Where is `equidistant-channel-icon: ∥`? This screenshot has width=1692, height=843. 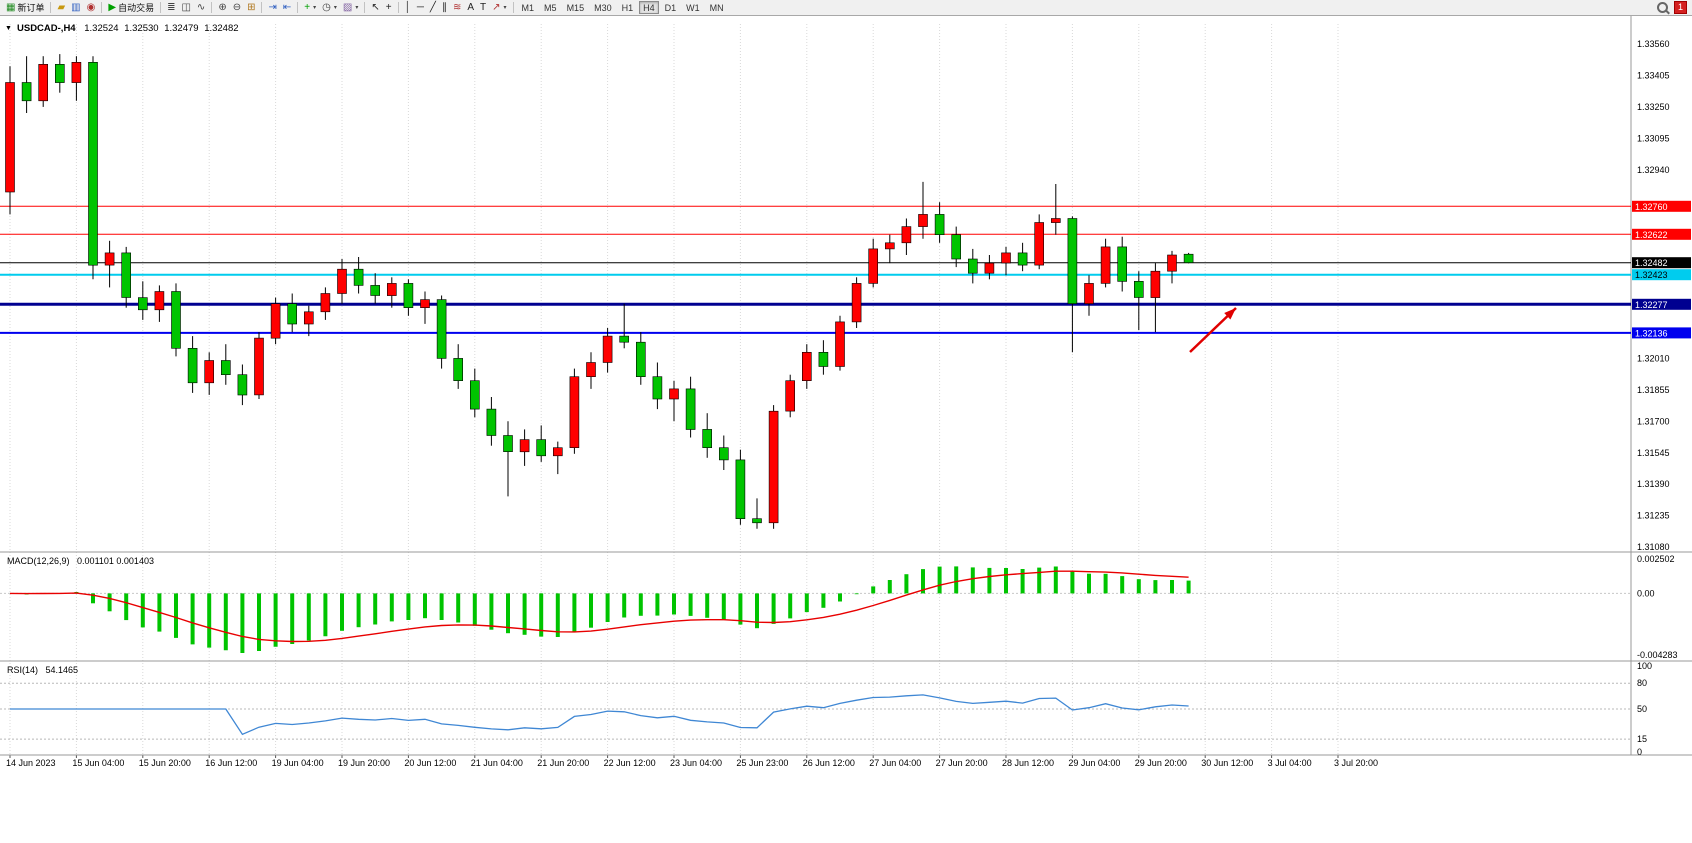
equidistant-channel-icon: ∥ is located at coordinates (444, 7).